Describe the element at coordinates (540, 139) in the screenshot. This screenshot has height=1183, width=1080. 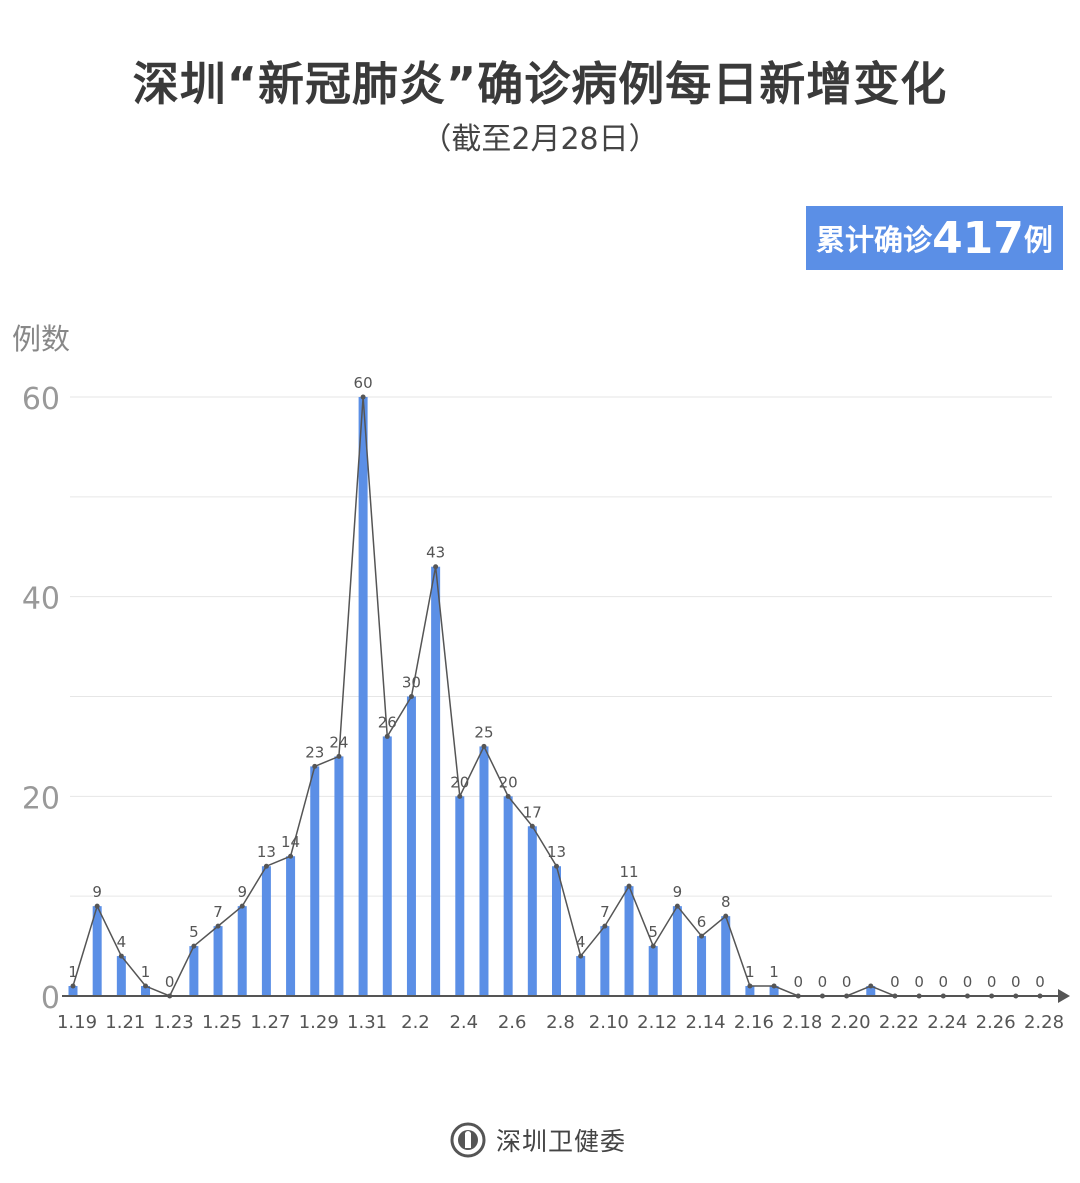
I see `page-subtitle: （截至2月28日）` at that location.